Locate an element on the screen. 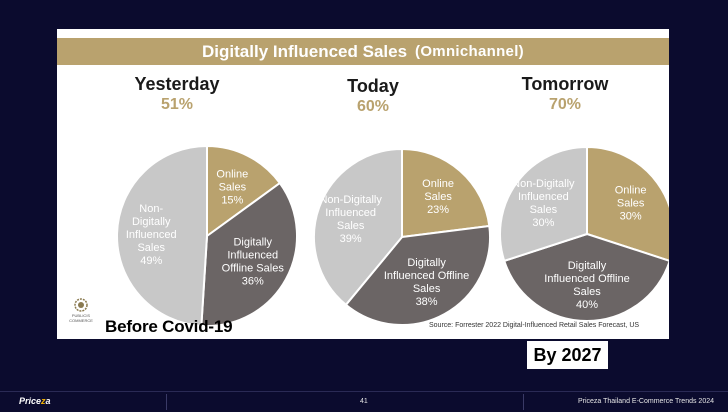  slide-title-bar: Digitally Influenced Sales (Omnichannel) is located at coordinates (363, 51).